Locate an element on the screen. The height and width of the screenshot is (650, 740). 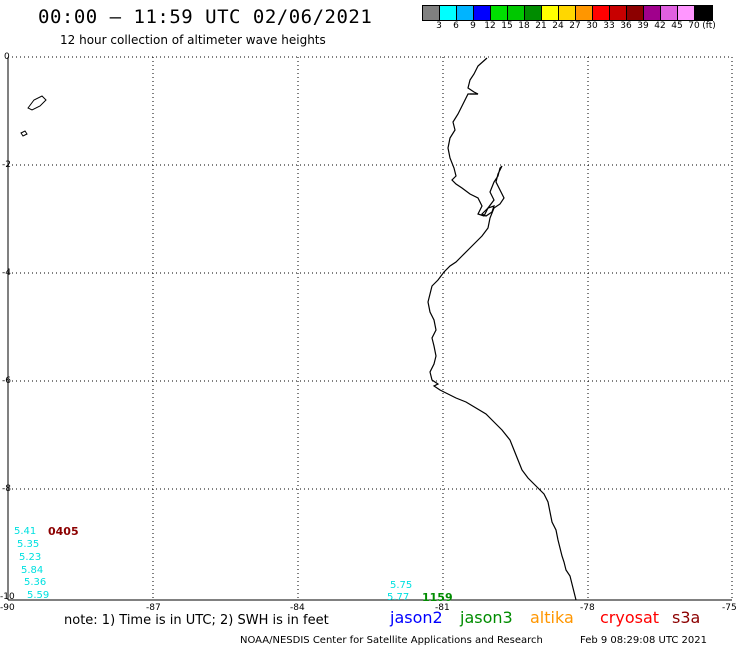
lat-label: 0 is located at coordinates (7, 57).